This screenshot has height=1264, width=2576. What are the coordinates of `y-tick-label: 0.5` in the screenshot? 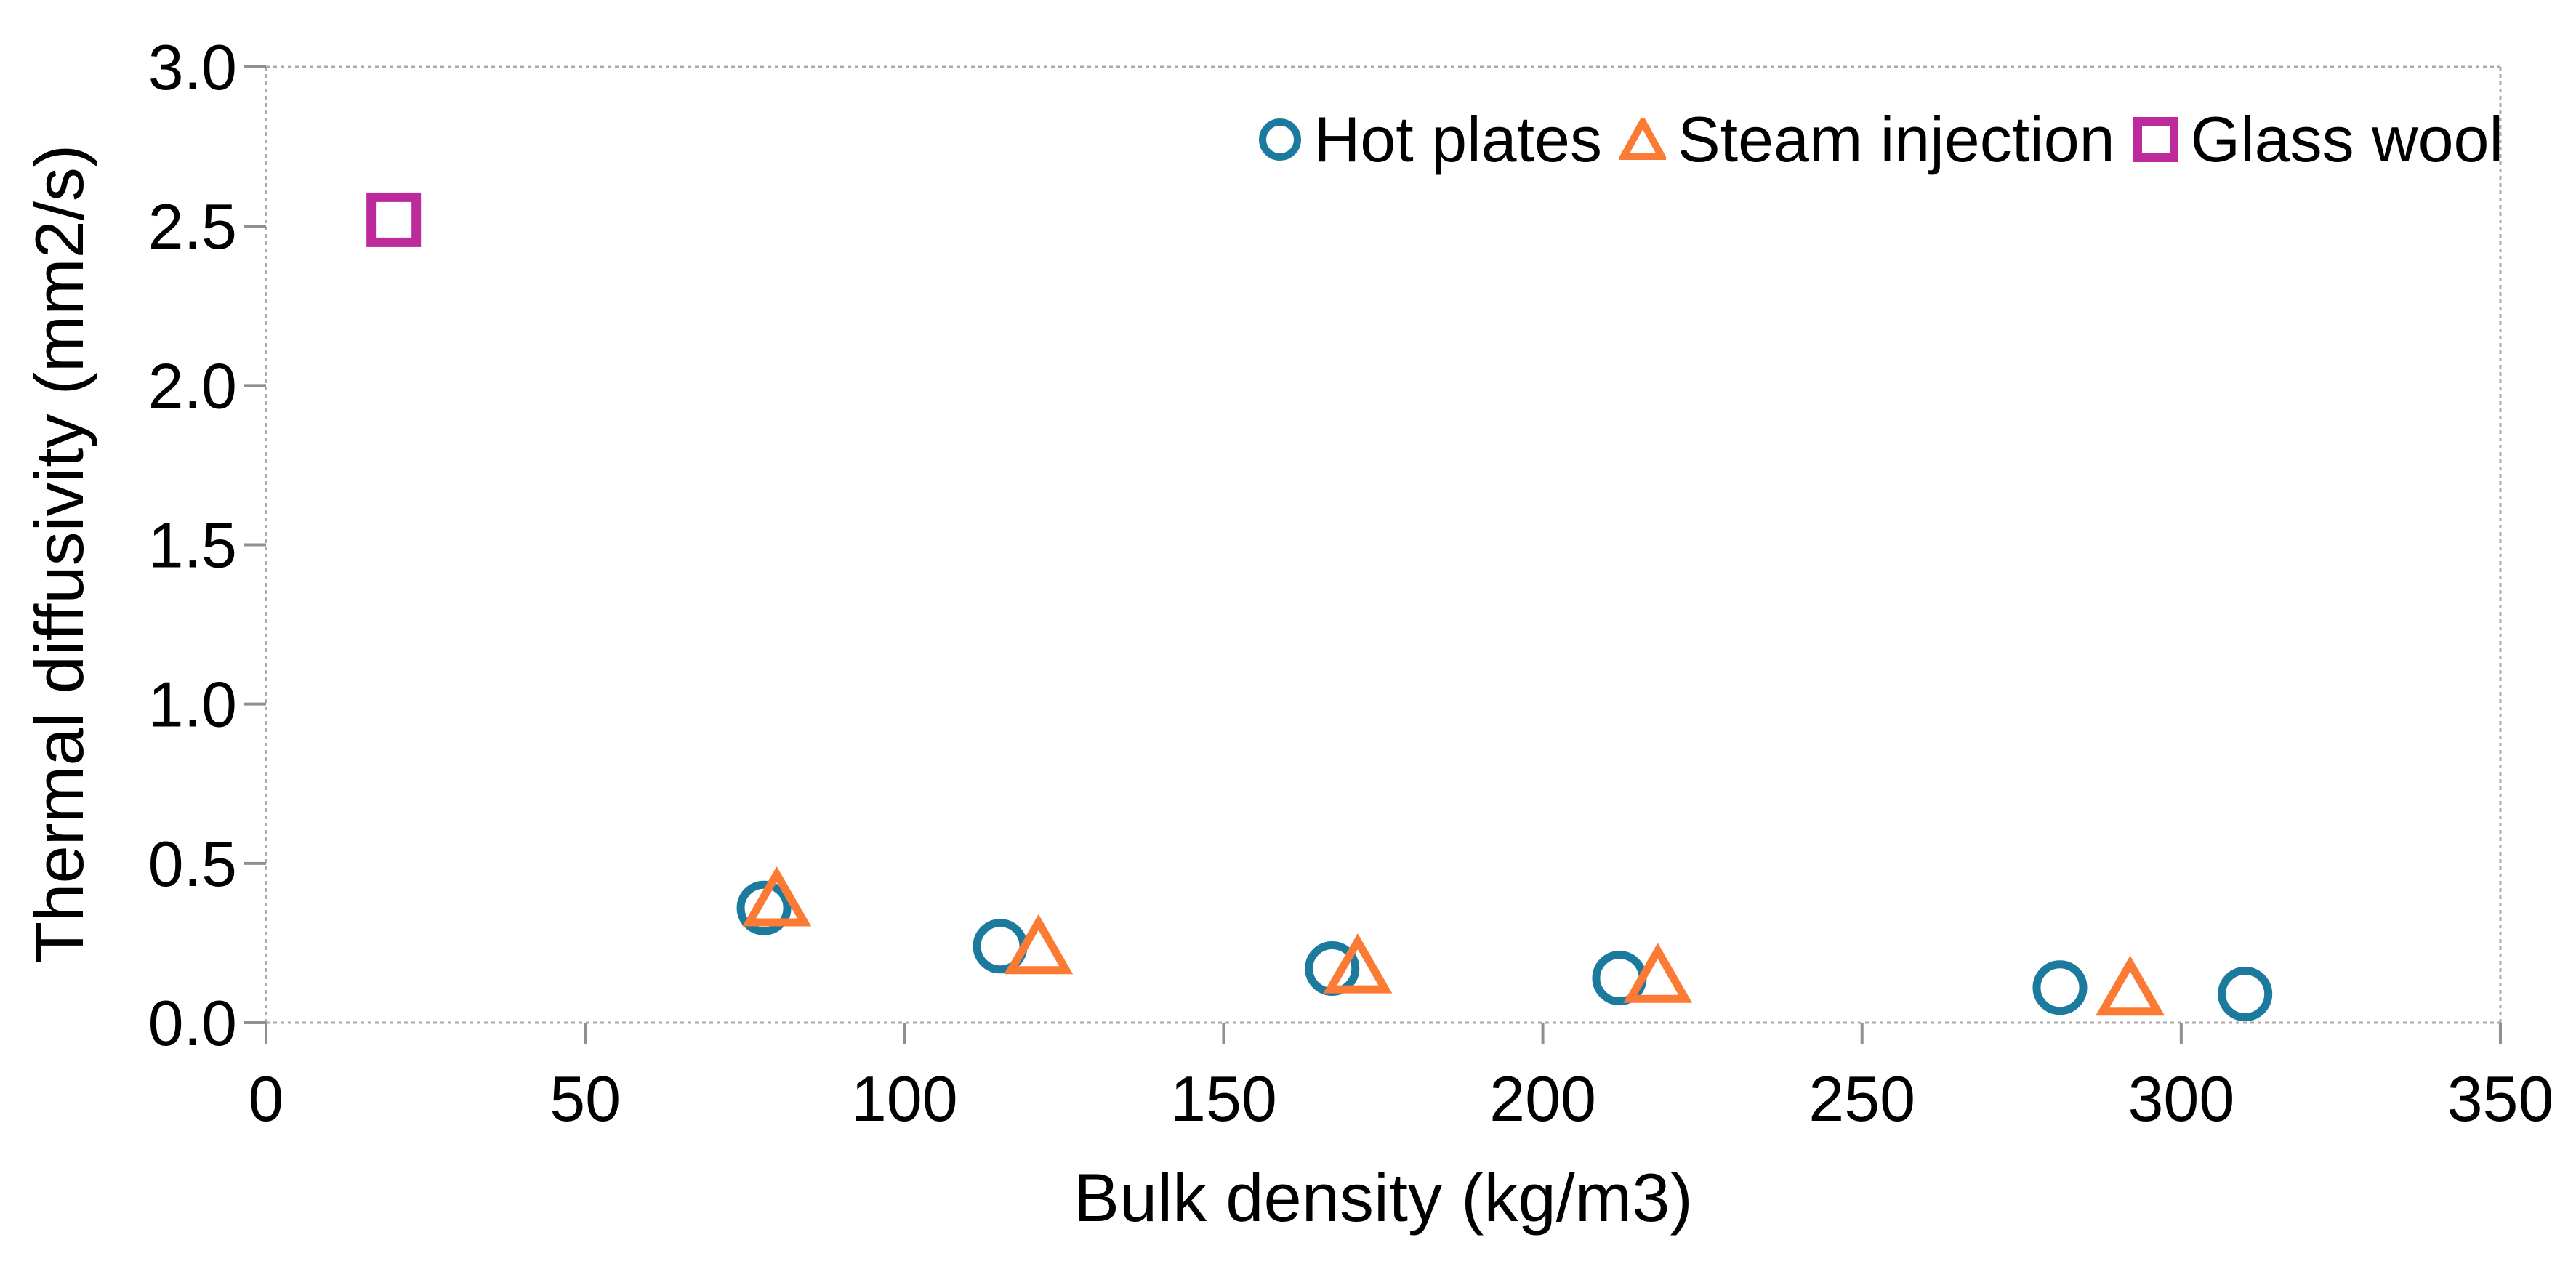 It's located at (192, 864).